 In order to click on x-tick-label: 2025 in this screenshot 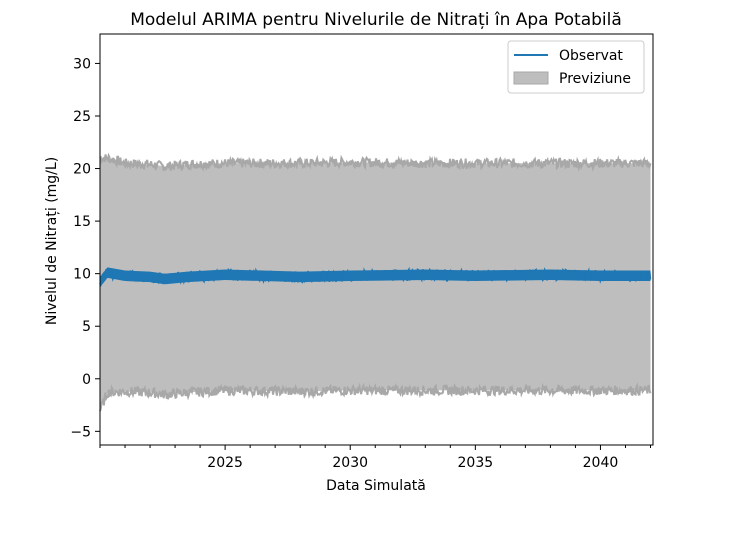, I will do `click(225, 463)`.